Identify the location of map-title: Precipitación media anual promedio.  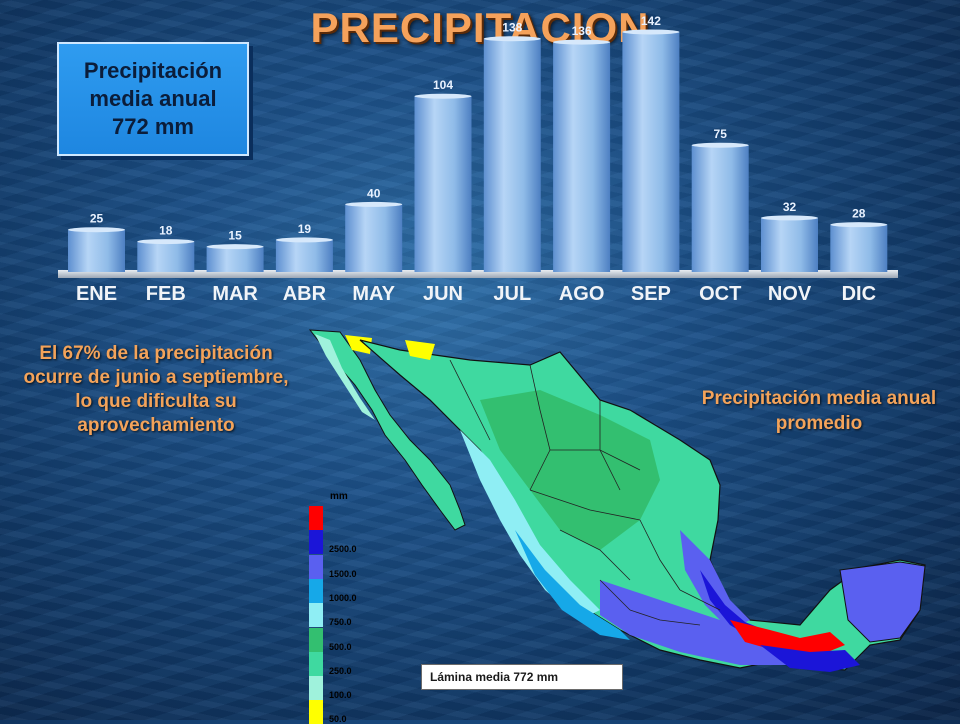
(819, 411).